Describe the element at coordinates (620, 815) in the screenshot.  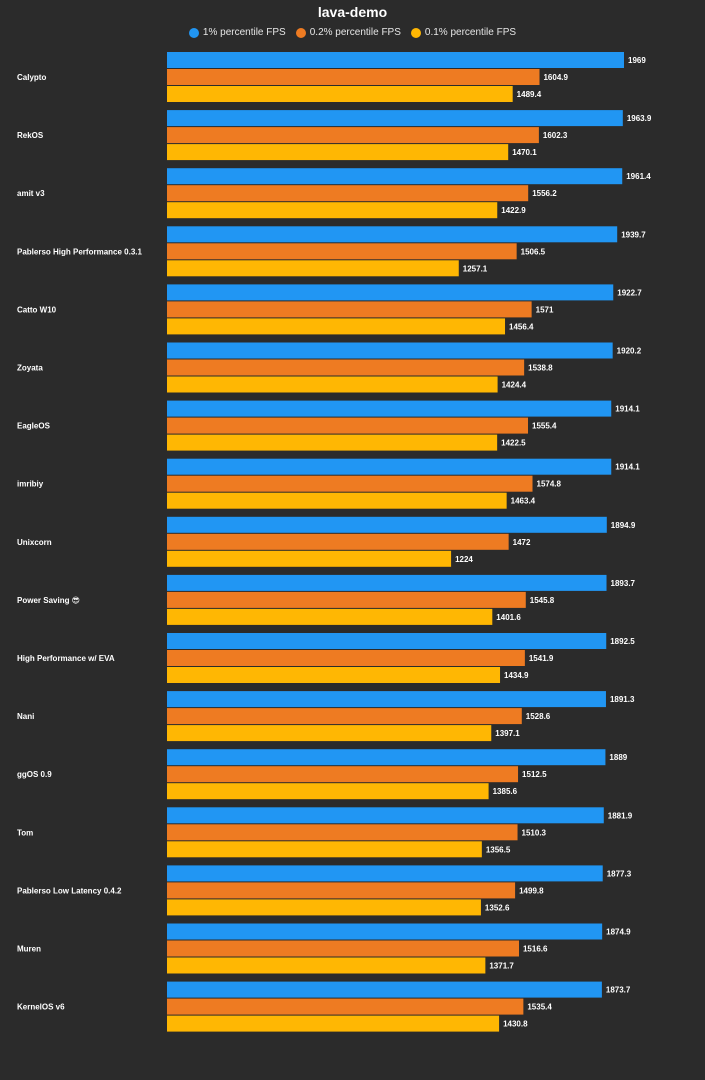
I see `value-label-1pct: 1881.9` at that location.